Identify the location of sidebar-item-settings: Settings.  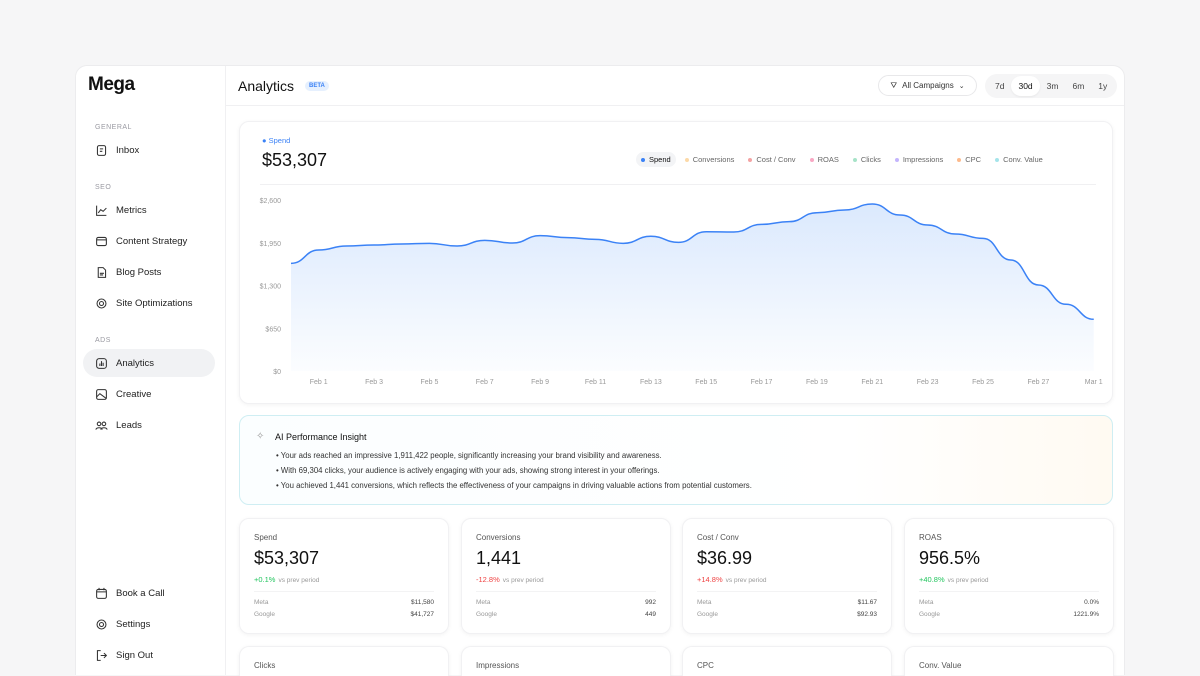
(149, 624).